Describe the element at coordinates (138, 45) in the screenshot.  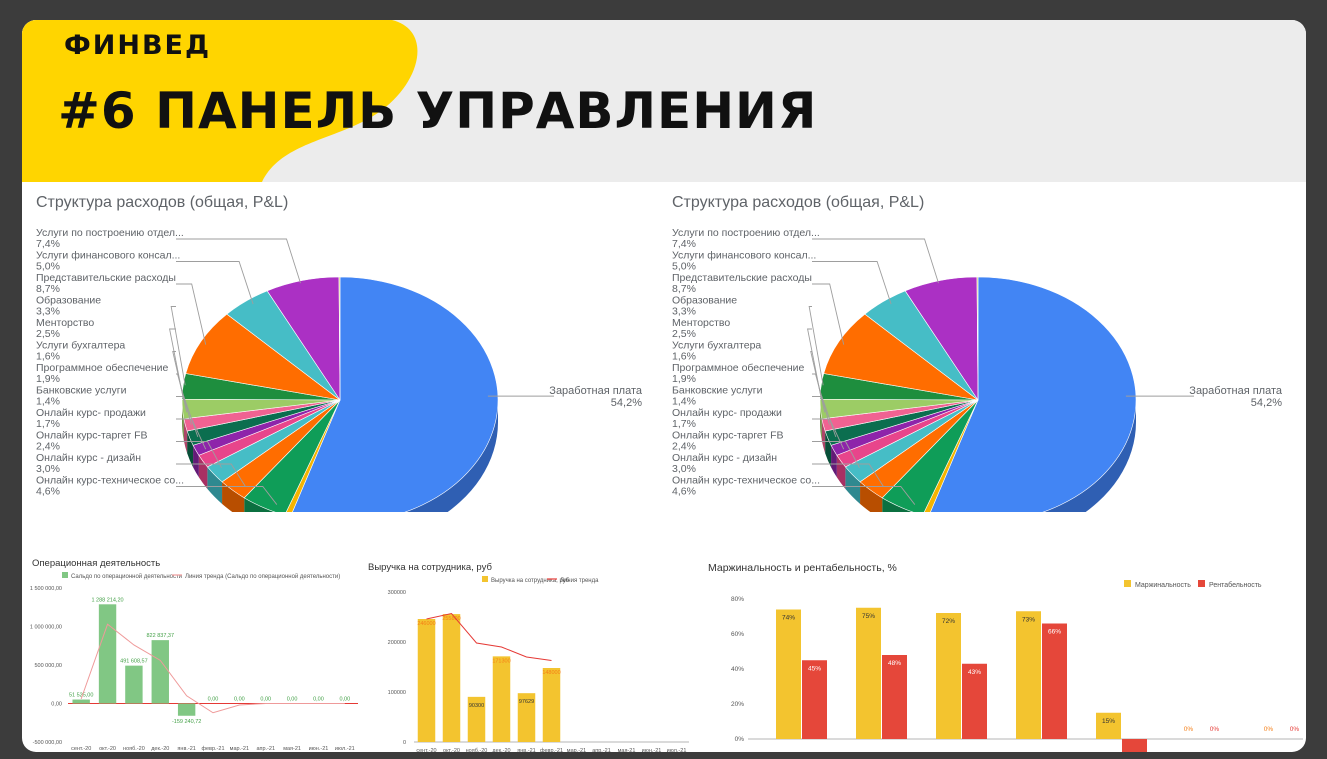
I see `brand-name: ФИНВЕД` at that location.